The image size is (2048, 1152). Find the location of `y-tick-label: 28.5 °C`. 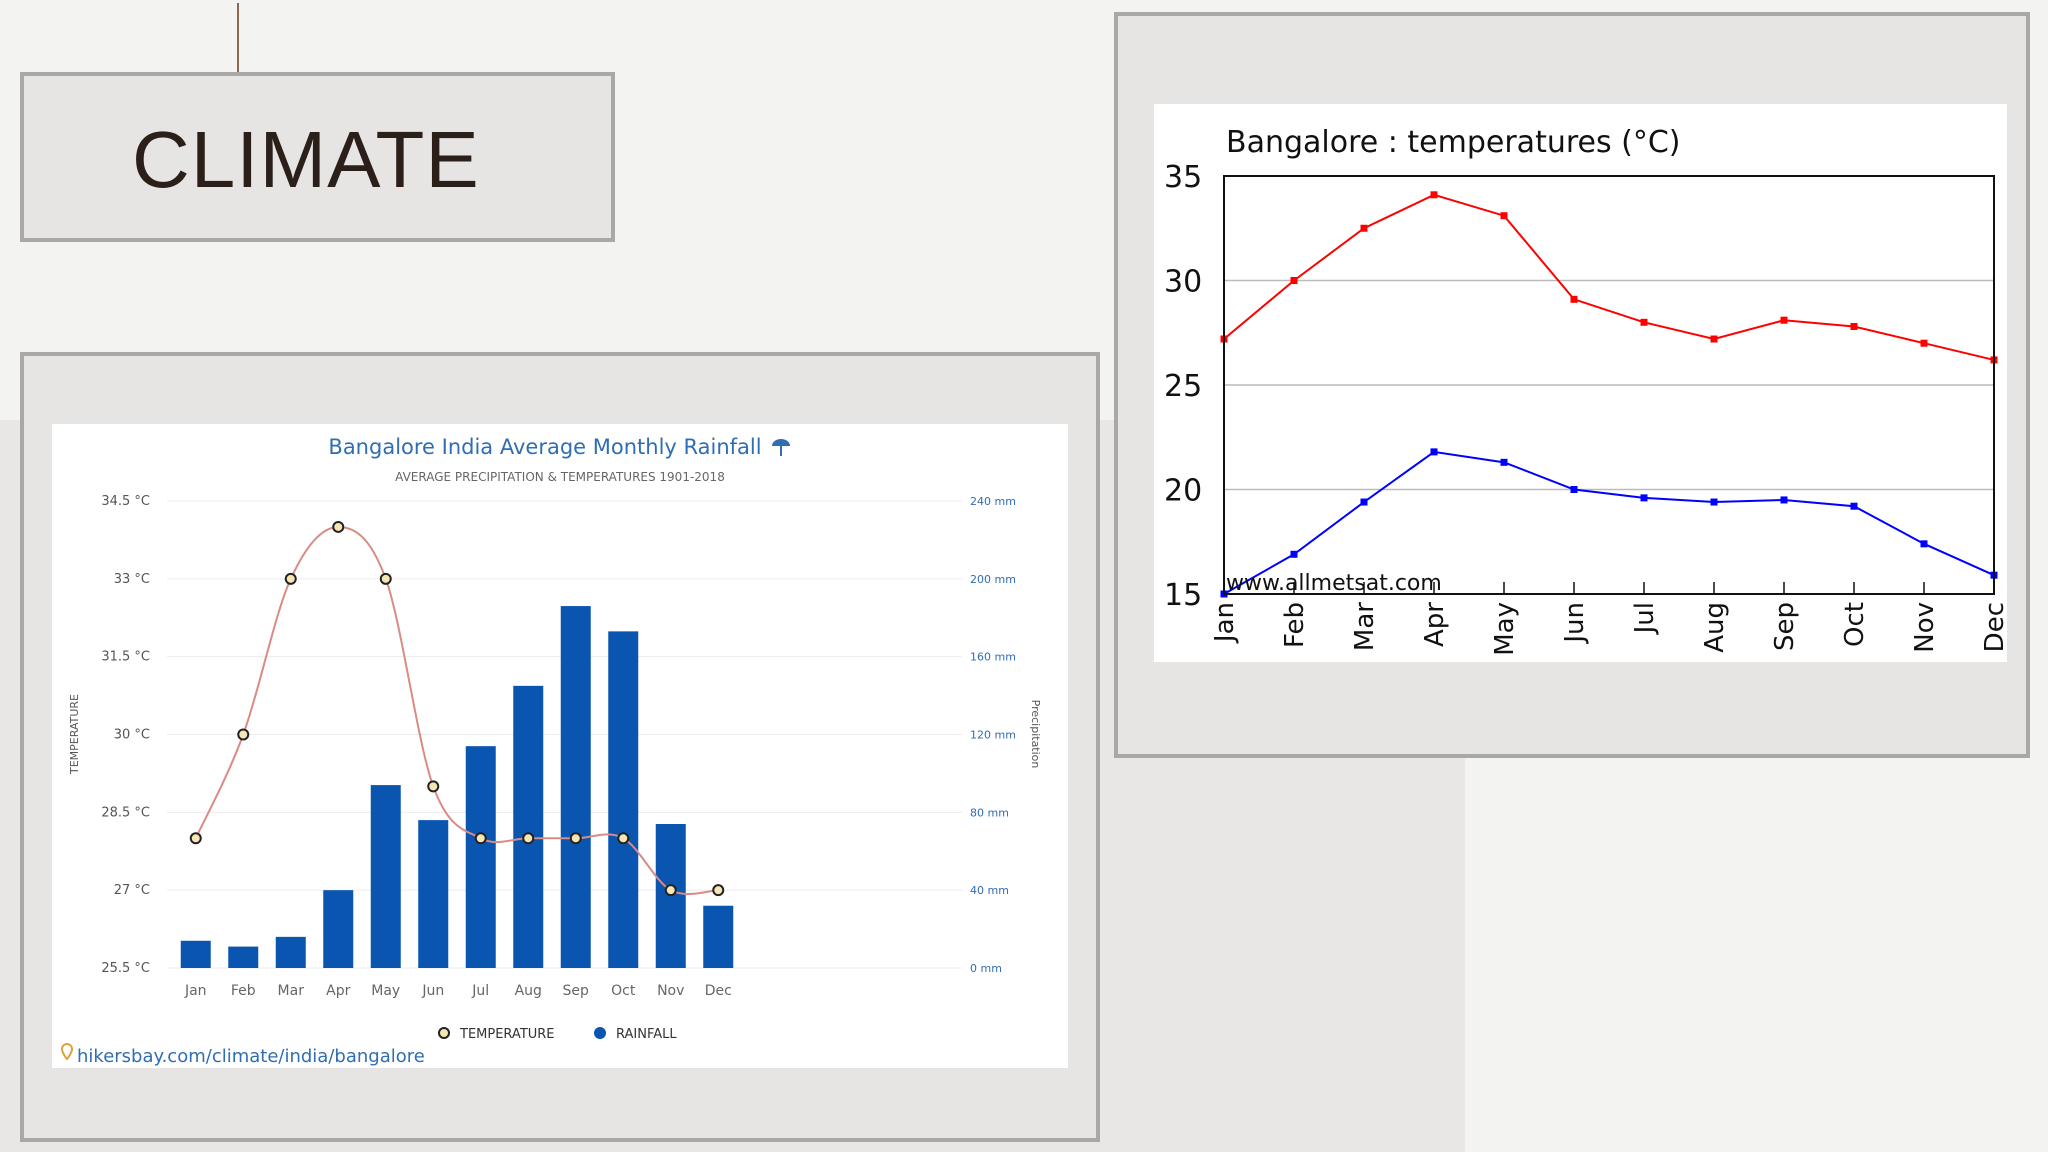

y-tick-label: 28.5 °C is located at coordinates (125, 812).